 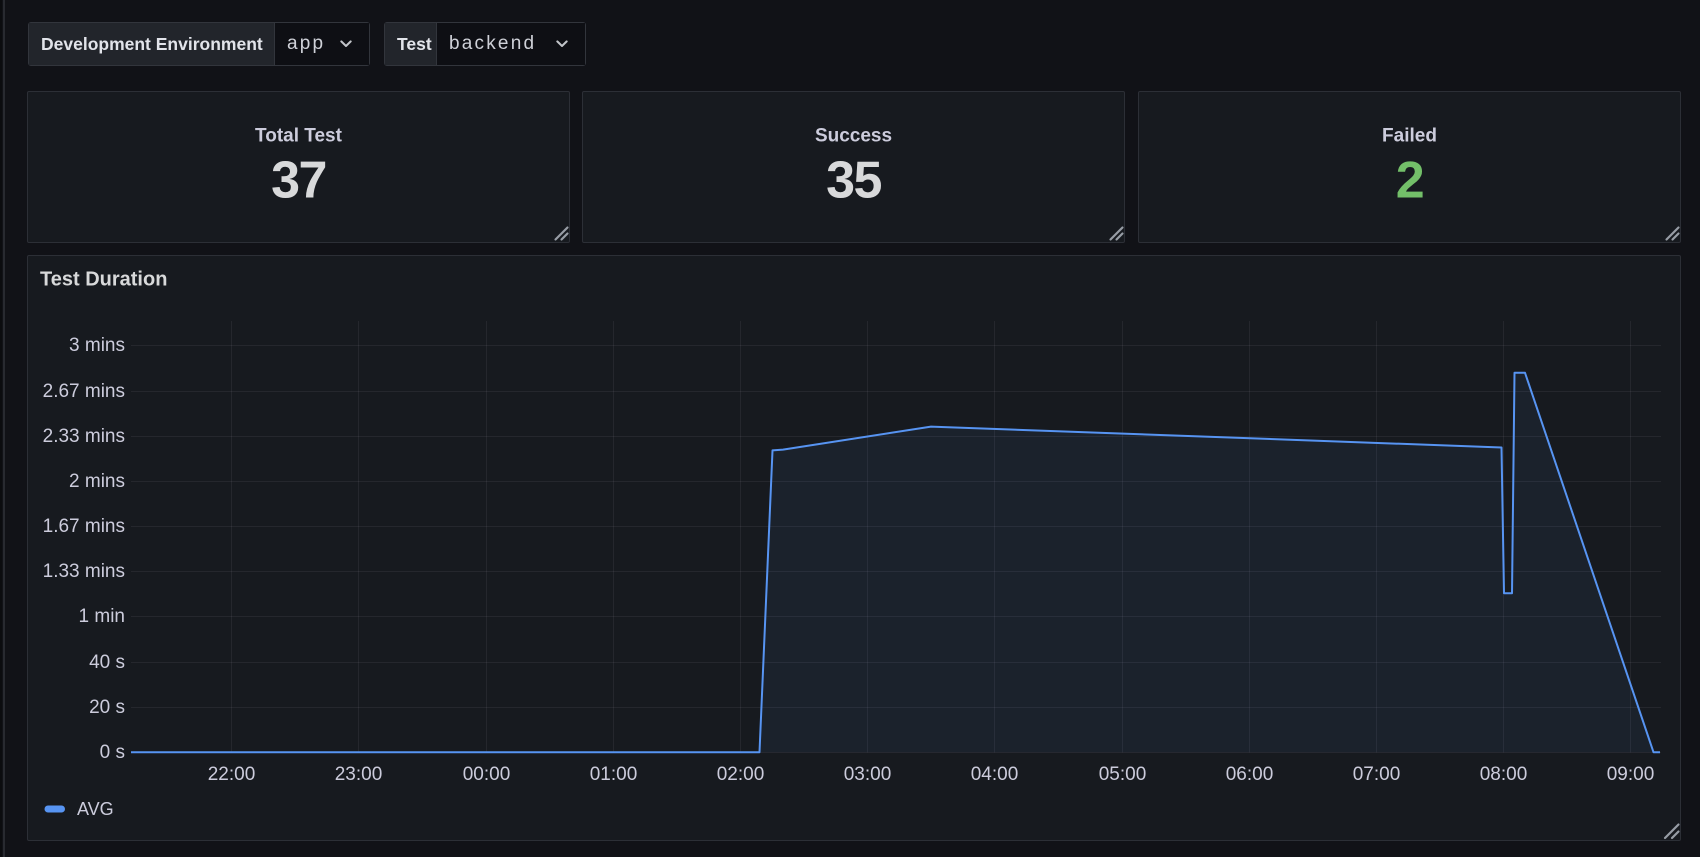 What do you see at coordinates (995, 774) in the screenshot?
I see `svg-text: 04:00` at bounding box center [995, 774].